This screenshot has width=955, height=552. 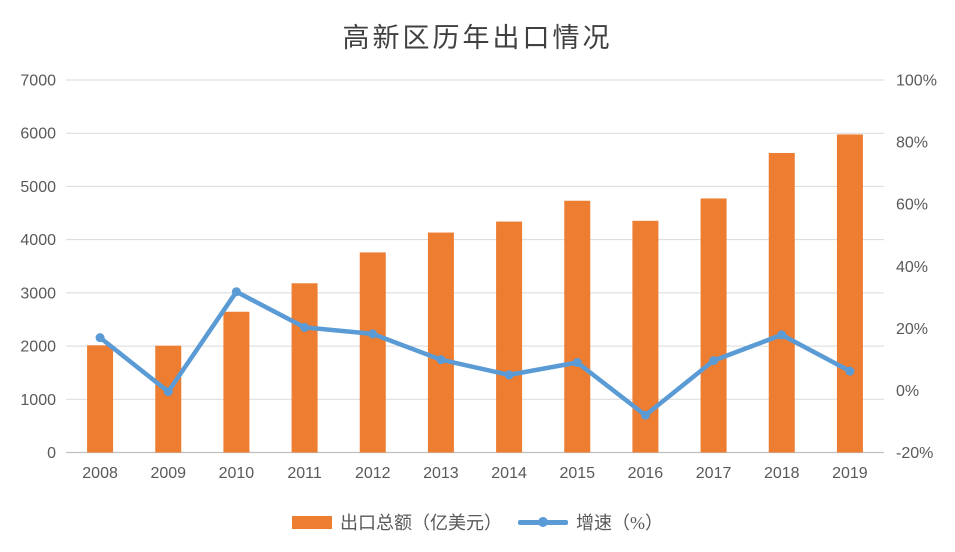 What do you see at coordinates (645, 415) in the screenshot?
I see `line-marker-2016` at bounding box center [645, 415].